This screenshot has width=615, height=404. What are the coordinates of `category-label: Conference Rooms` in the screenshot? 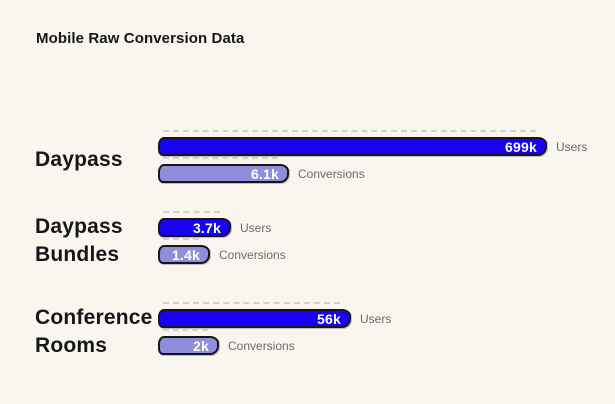 It's located at (94, 331).